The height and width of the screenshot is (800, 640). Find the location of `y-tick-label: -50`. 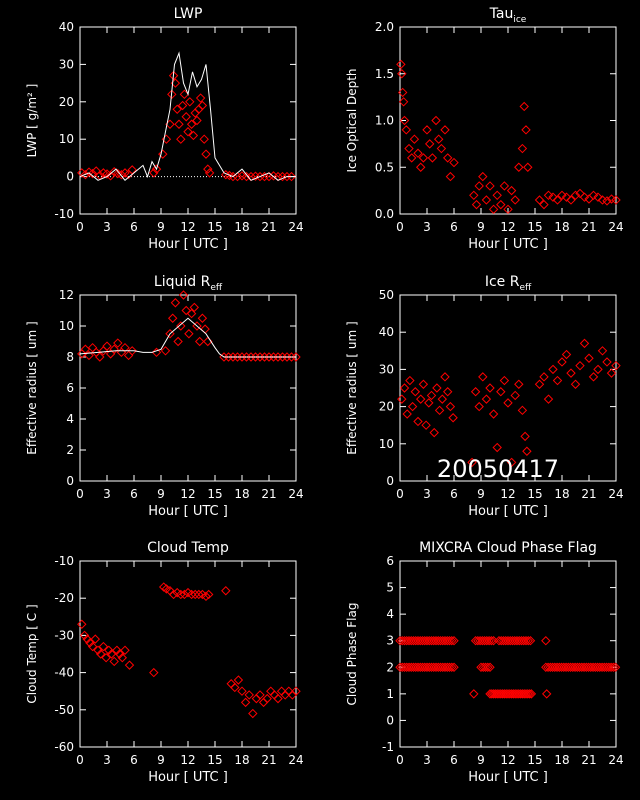

y-tick-label: -50 is located at coordinates (64, 710).